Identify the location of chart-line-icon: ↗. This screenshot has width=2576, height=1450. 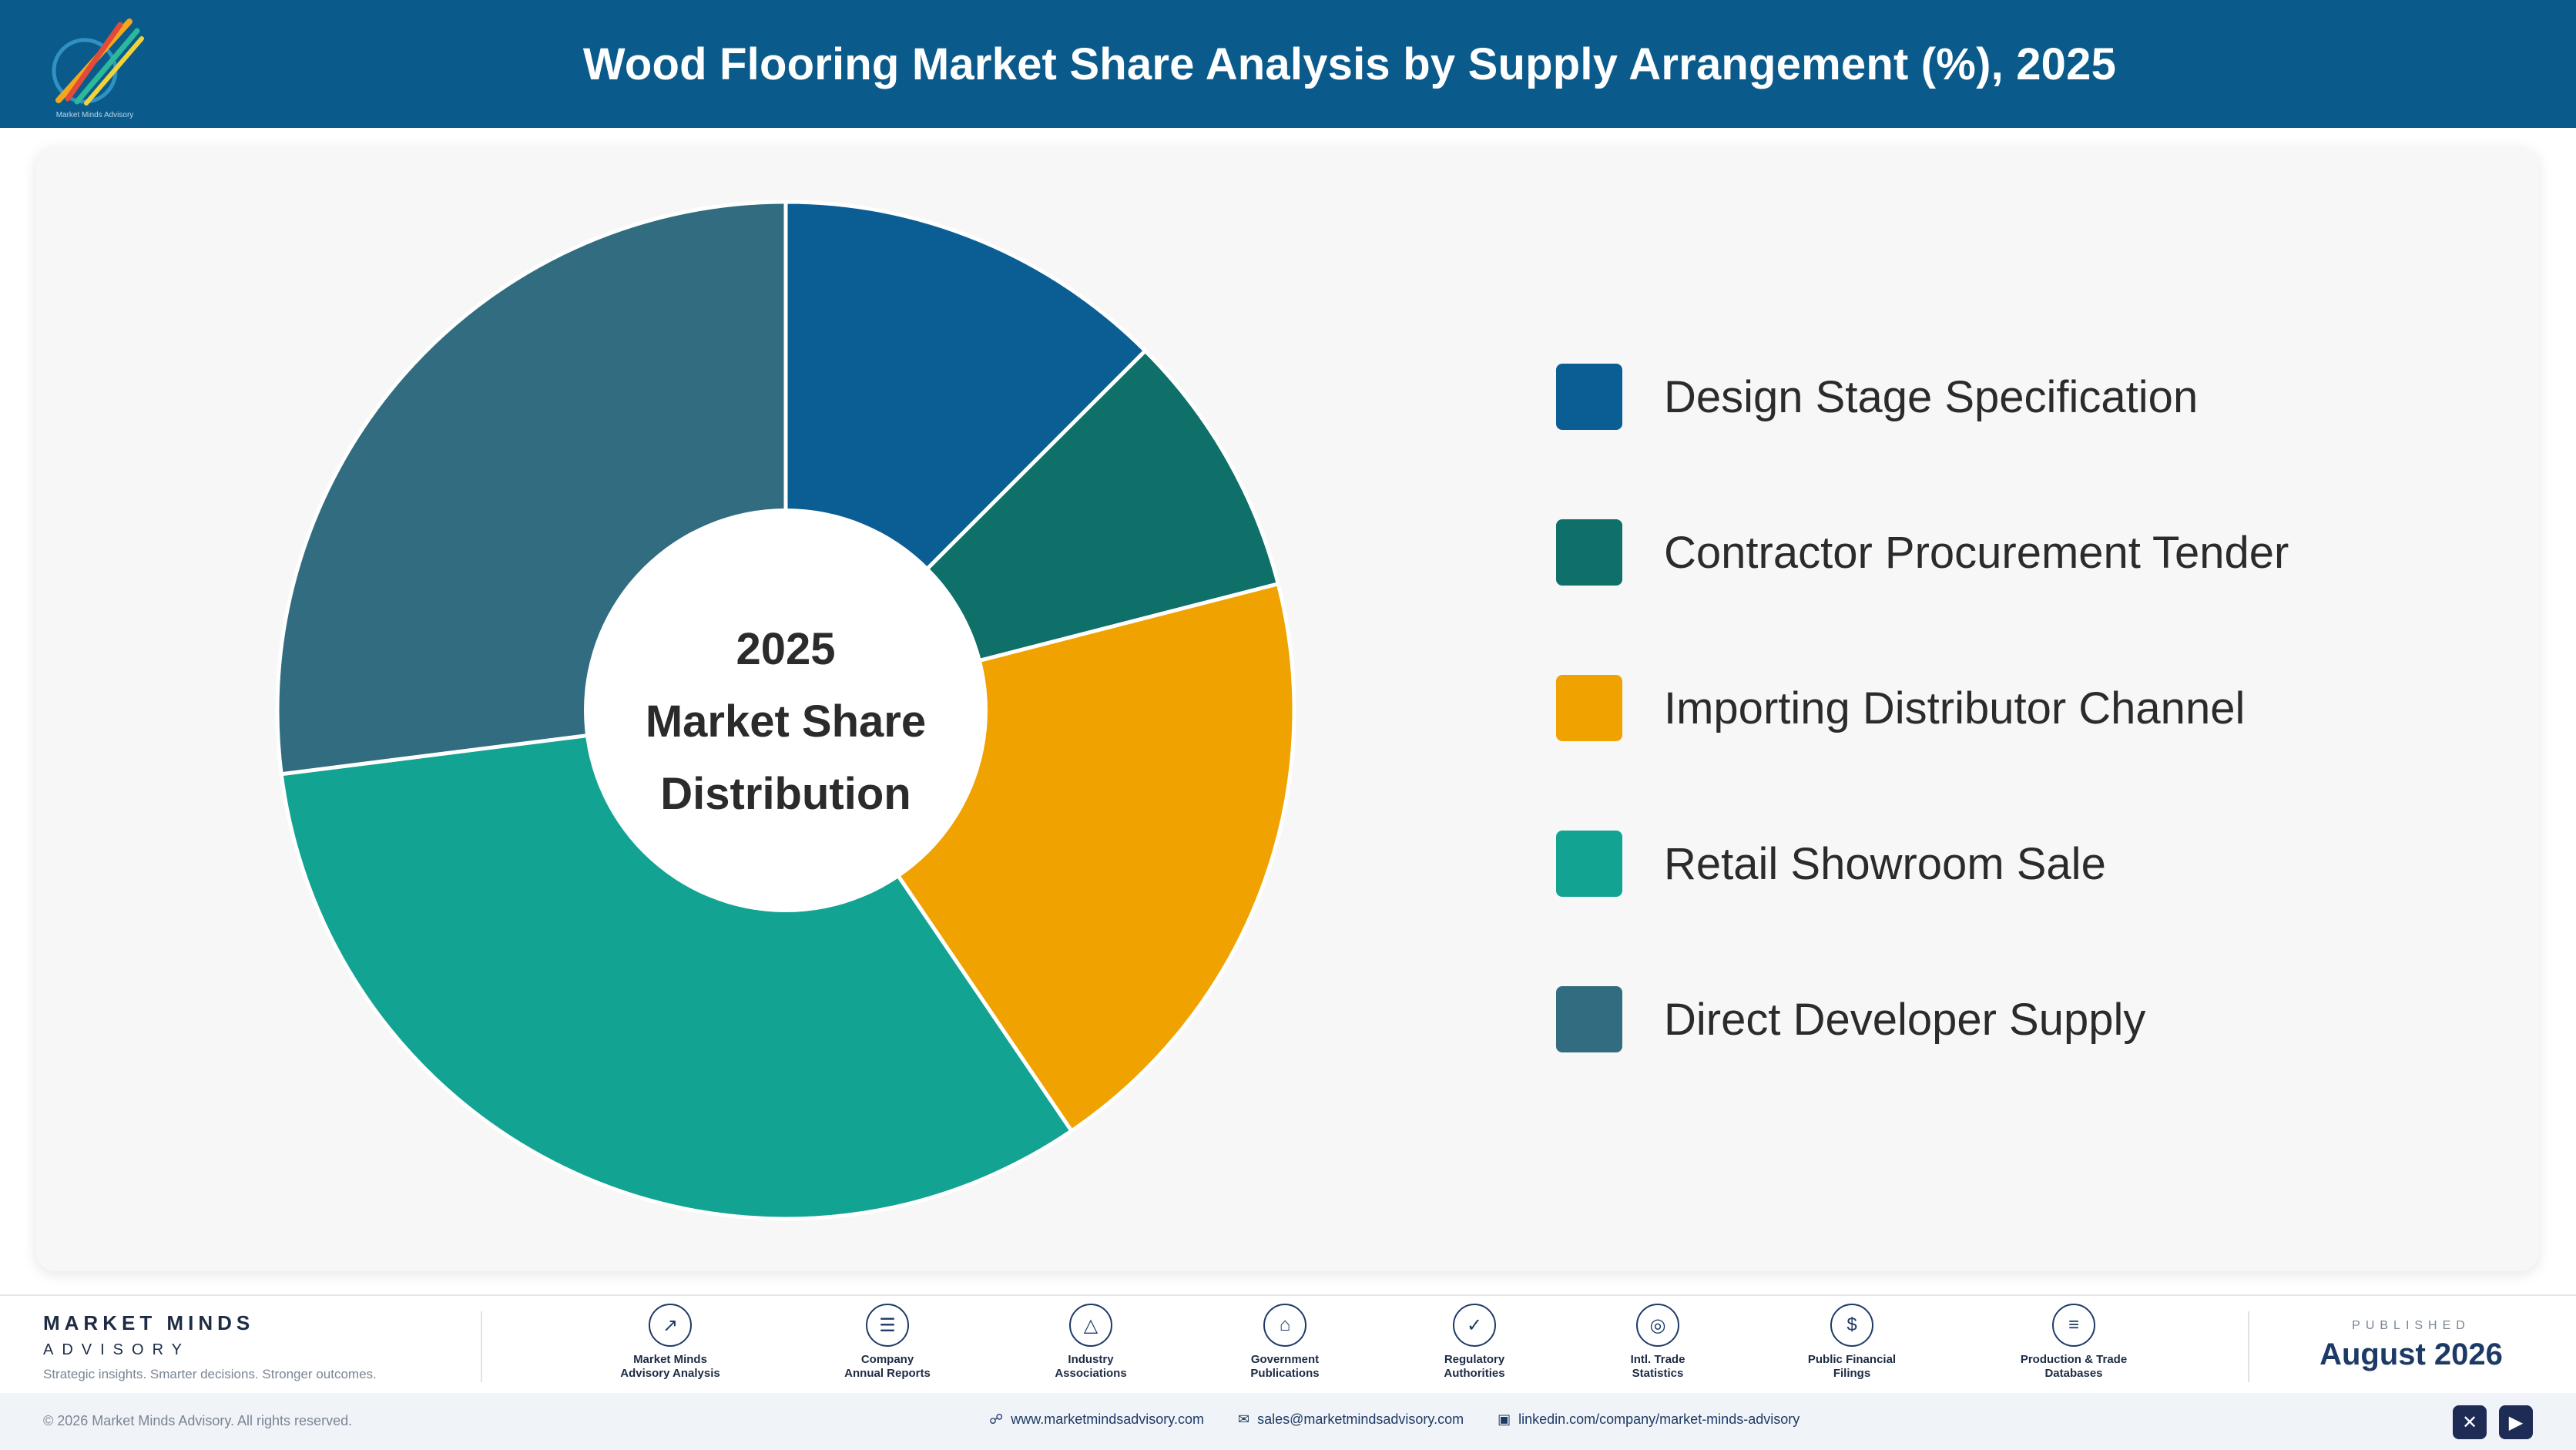
(670, 1325).